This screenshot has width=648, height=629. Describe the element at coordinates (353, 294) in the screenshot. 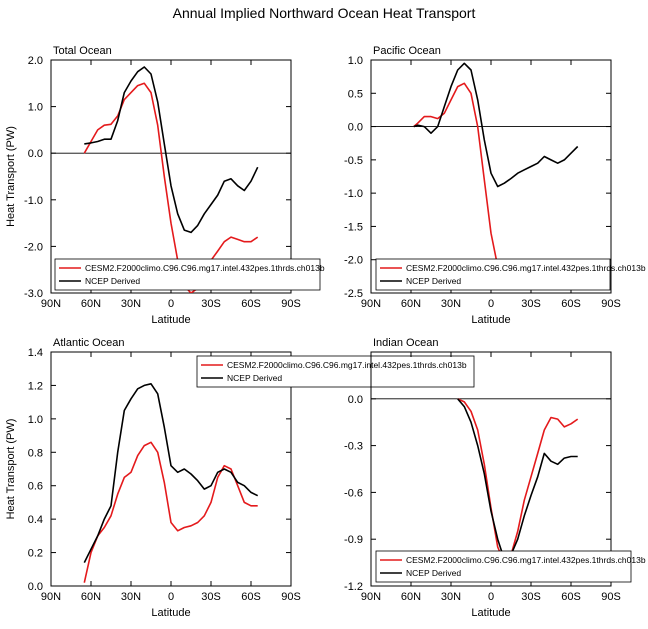

I see `y-tick-label: -2.5` at that location.